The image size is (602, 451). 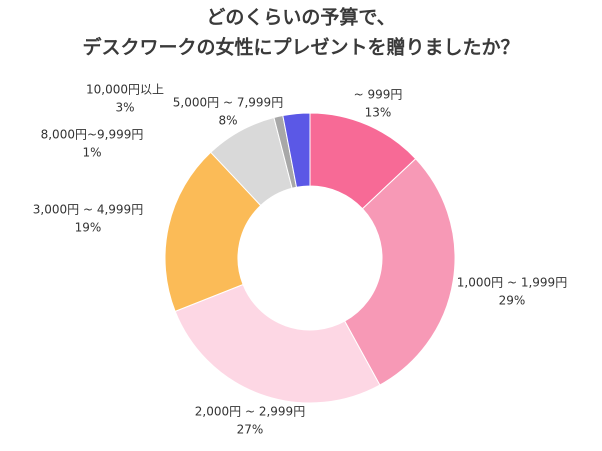 I want to click on slice-label: 10,000円以上, so click(x=125, y=90).